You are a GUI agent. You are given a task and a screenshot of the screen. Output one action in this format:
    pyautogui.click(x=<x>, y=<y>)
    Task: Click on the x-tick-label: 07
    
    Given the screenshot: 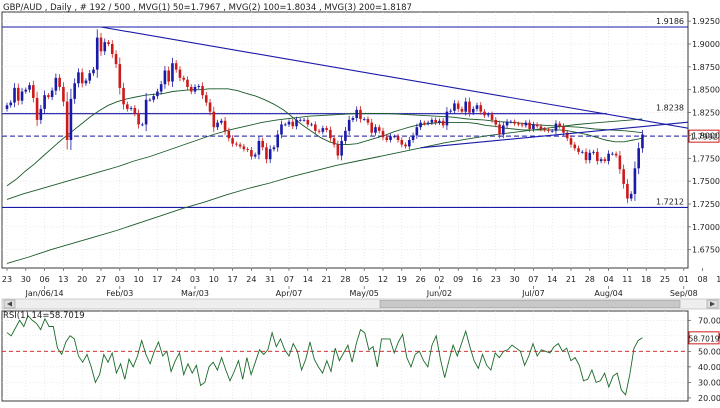 What is the action you would take?
    pyautogui.click(x=533, y=279)
    